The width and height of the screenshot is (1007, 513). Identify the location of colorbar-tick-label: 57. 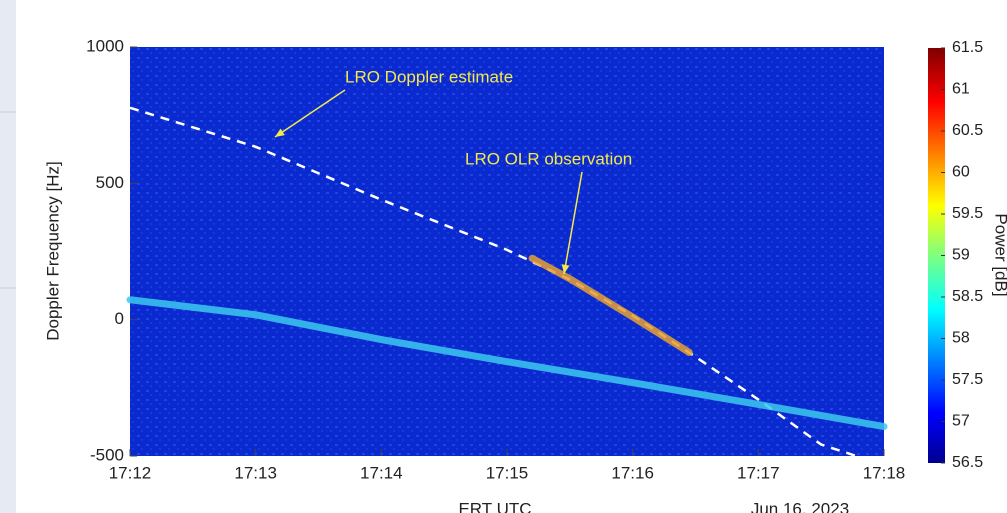
(961, 421).